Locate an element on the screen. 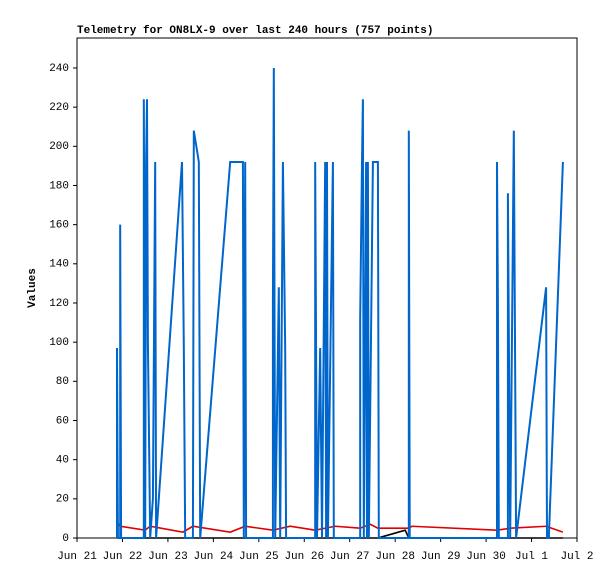 Image resolution: width=615 pixels, height=579 pixels. y-tick-label: 100 is located at coordinates (59, 343).